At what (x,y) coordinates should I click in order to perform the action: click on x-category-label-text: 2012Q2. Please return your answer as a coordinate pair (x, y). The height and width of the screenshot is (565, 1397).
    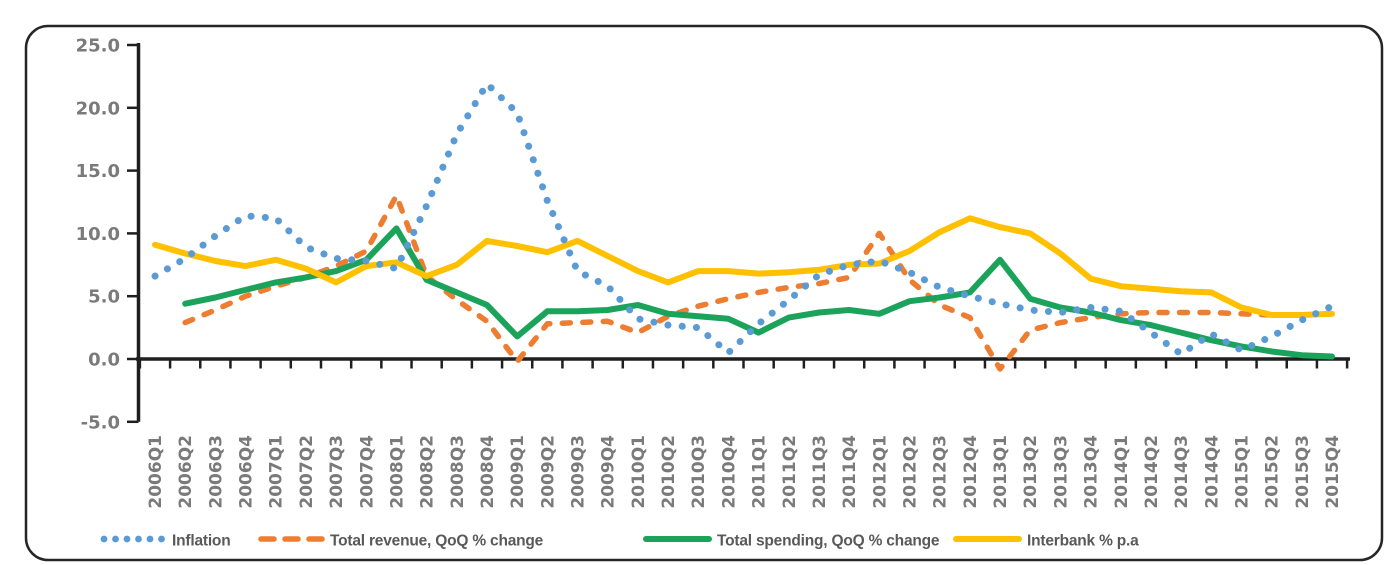
    Looking at the image, I should click on (911, 472).